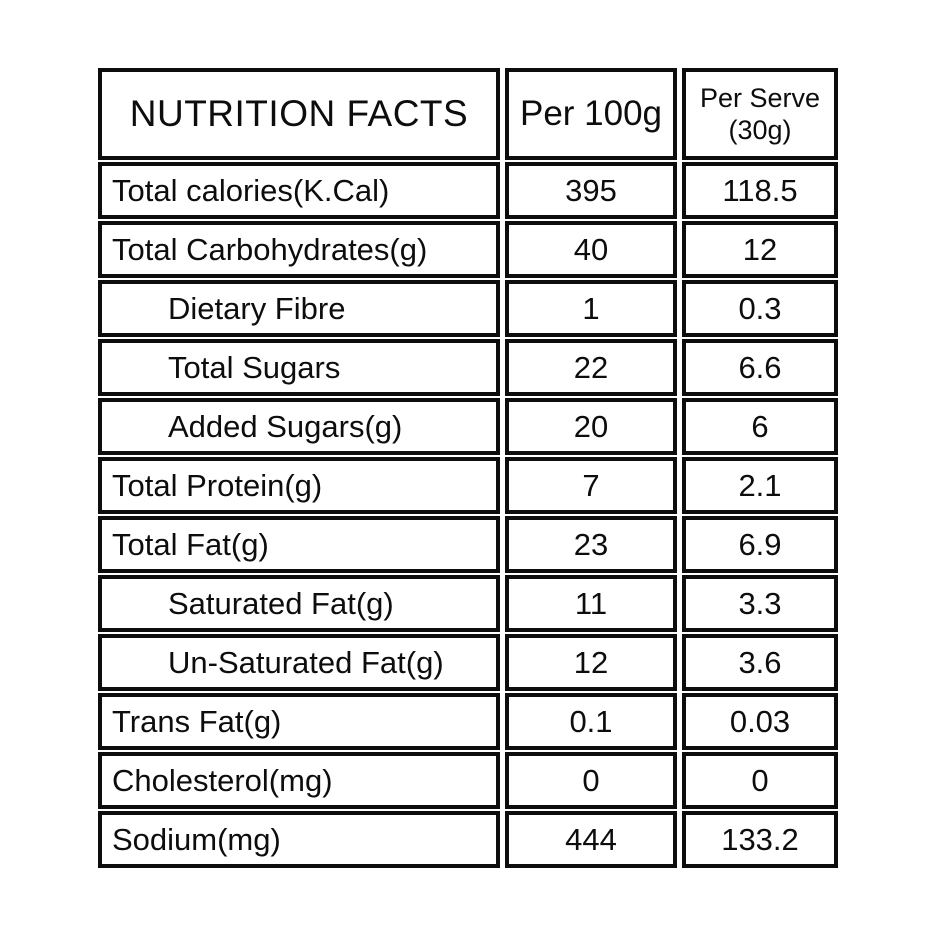 This screenshot has width=940, height=940. What do you see at coordinates (760, 97) in the screenshot?
I see `per-serve-line1: Per Serve` at bounding box center [760, 97].